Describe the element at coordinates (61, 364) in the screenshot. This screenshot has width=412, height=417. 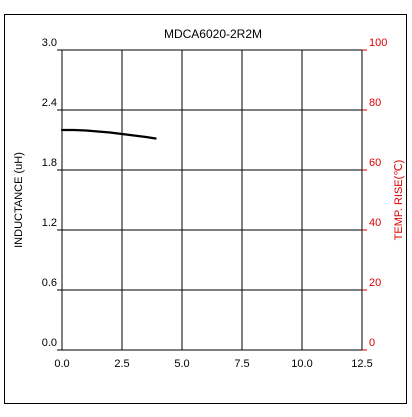
I see `x-tick-label: 0.0` at that location.